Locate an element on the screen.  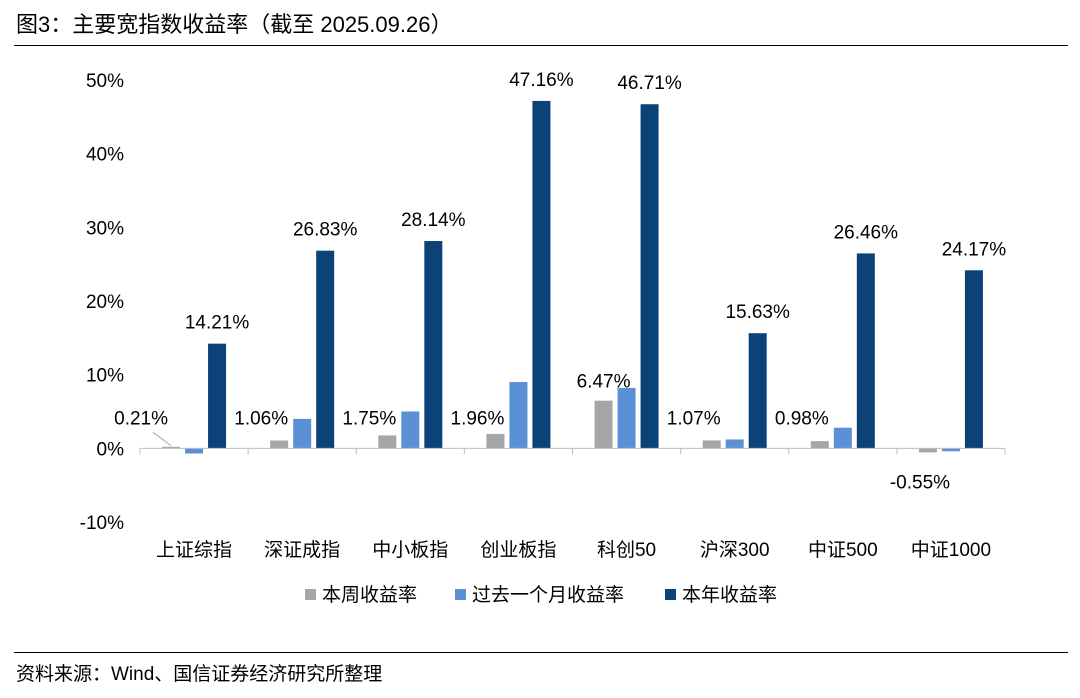
y-tick-label: 10% is located at coordinates (105, 376).